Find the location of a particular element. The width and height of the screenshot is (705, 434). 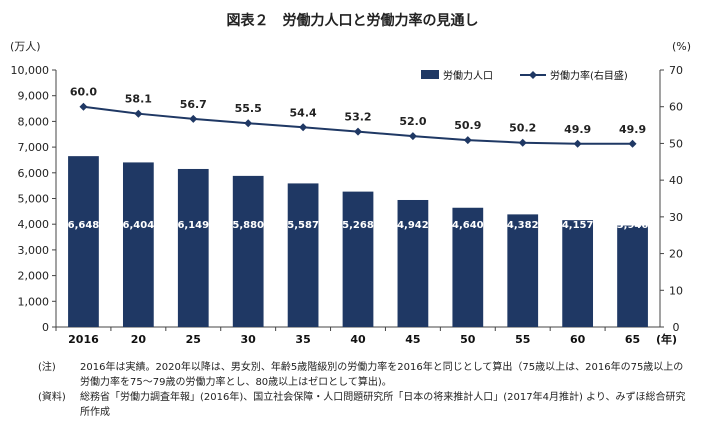

x-tick-label: 65 is located at coordinates (632, 339).